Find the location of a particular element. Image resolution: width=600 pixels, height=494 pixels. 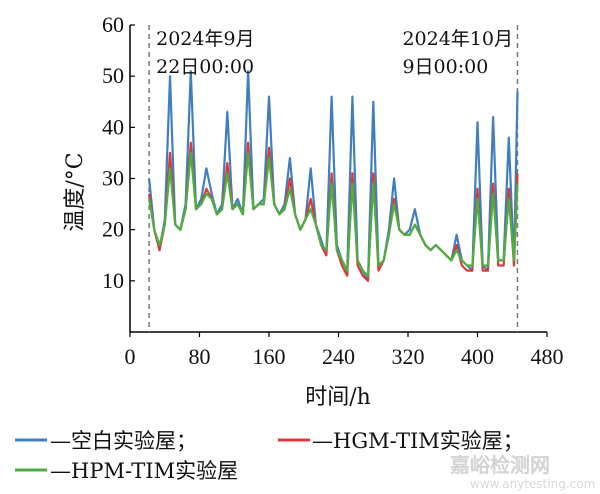

x-tick-label: 400 is located at coordinates (477, 356).